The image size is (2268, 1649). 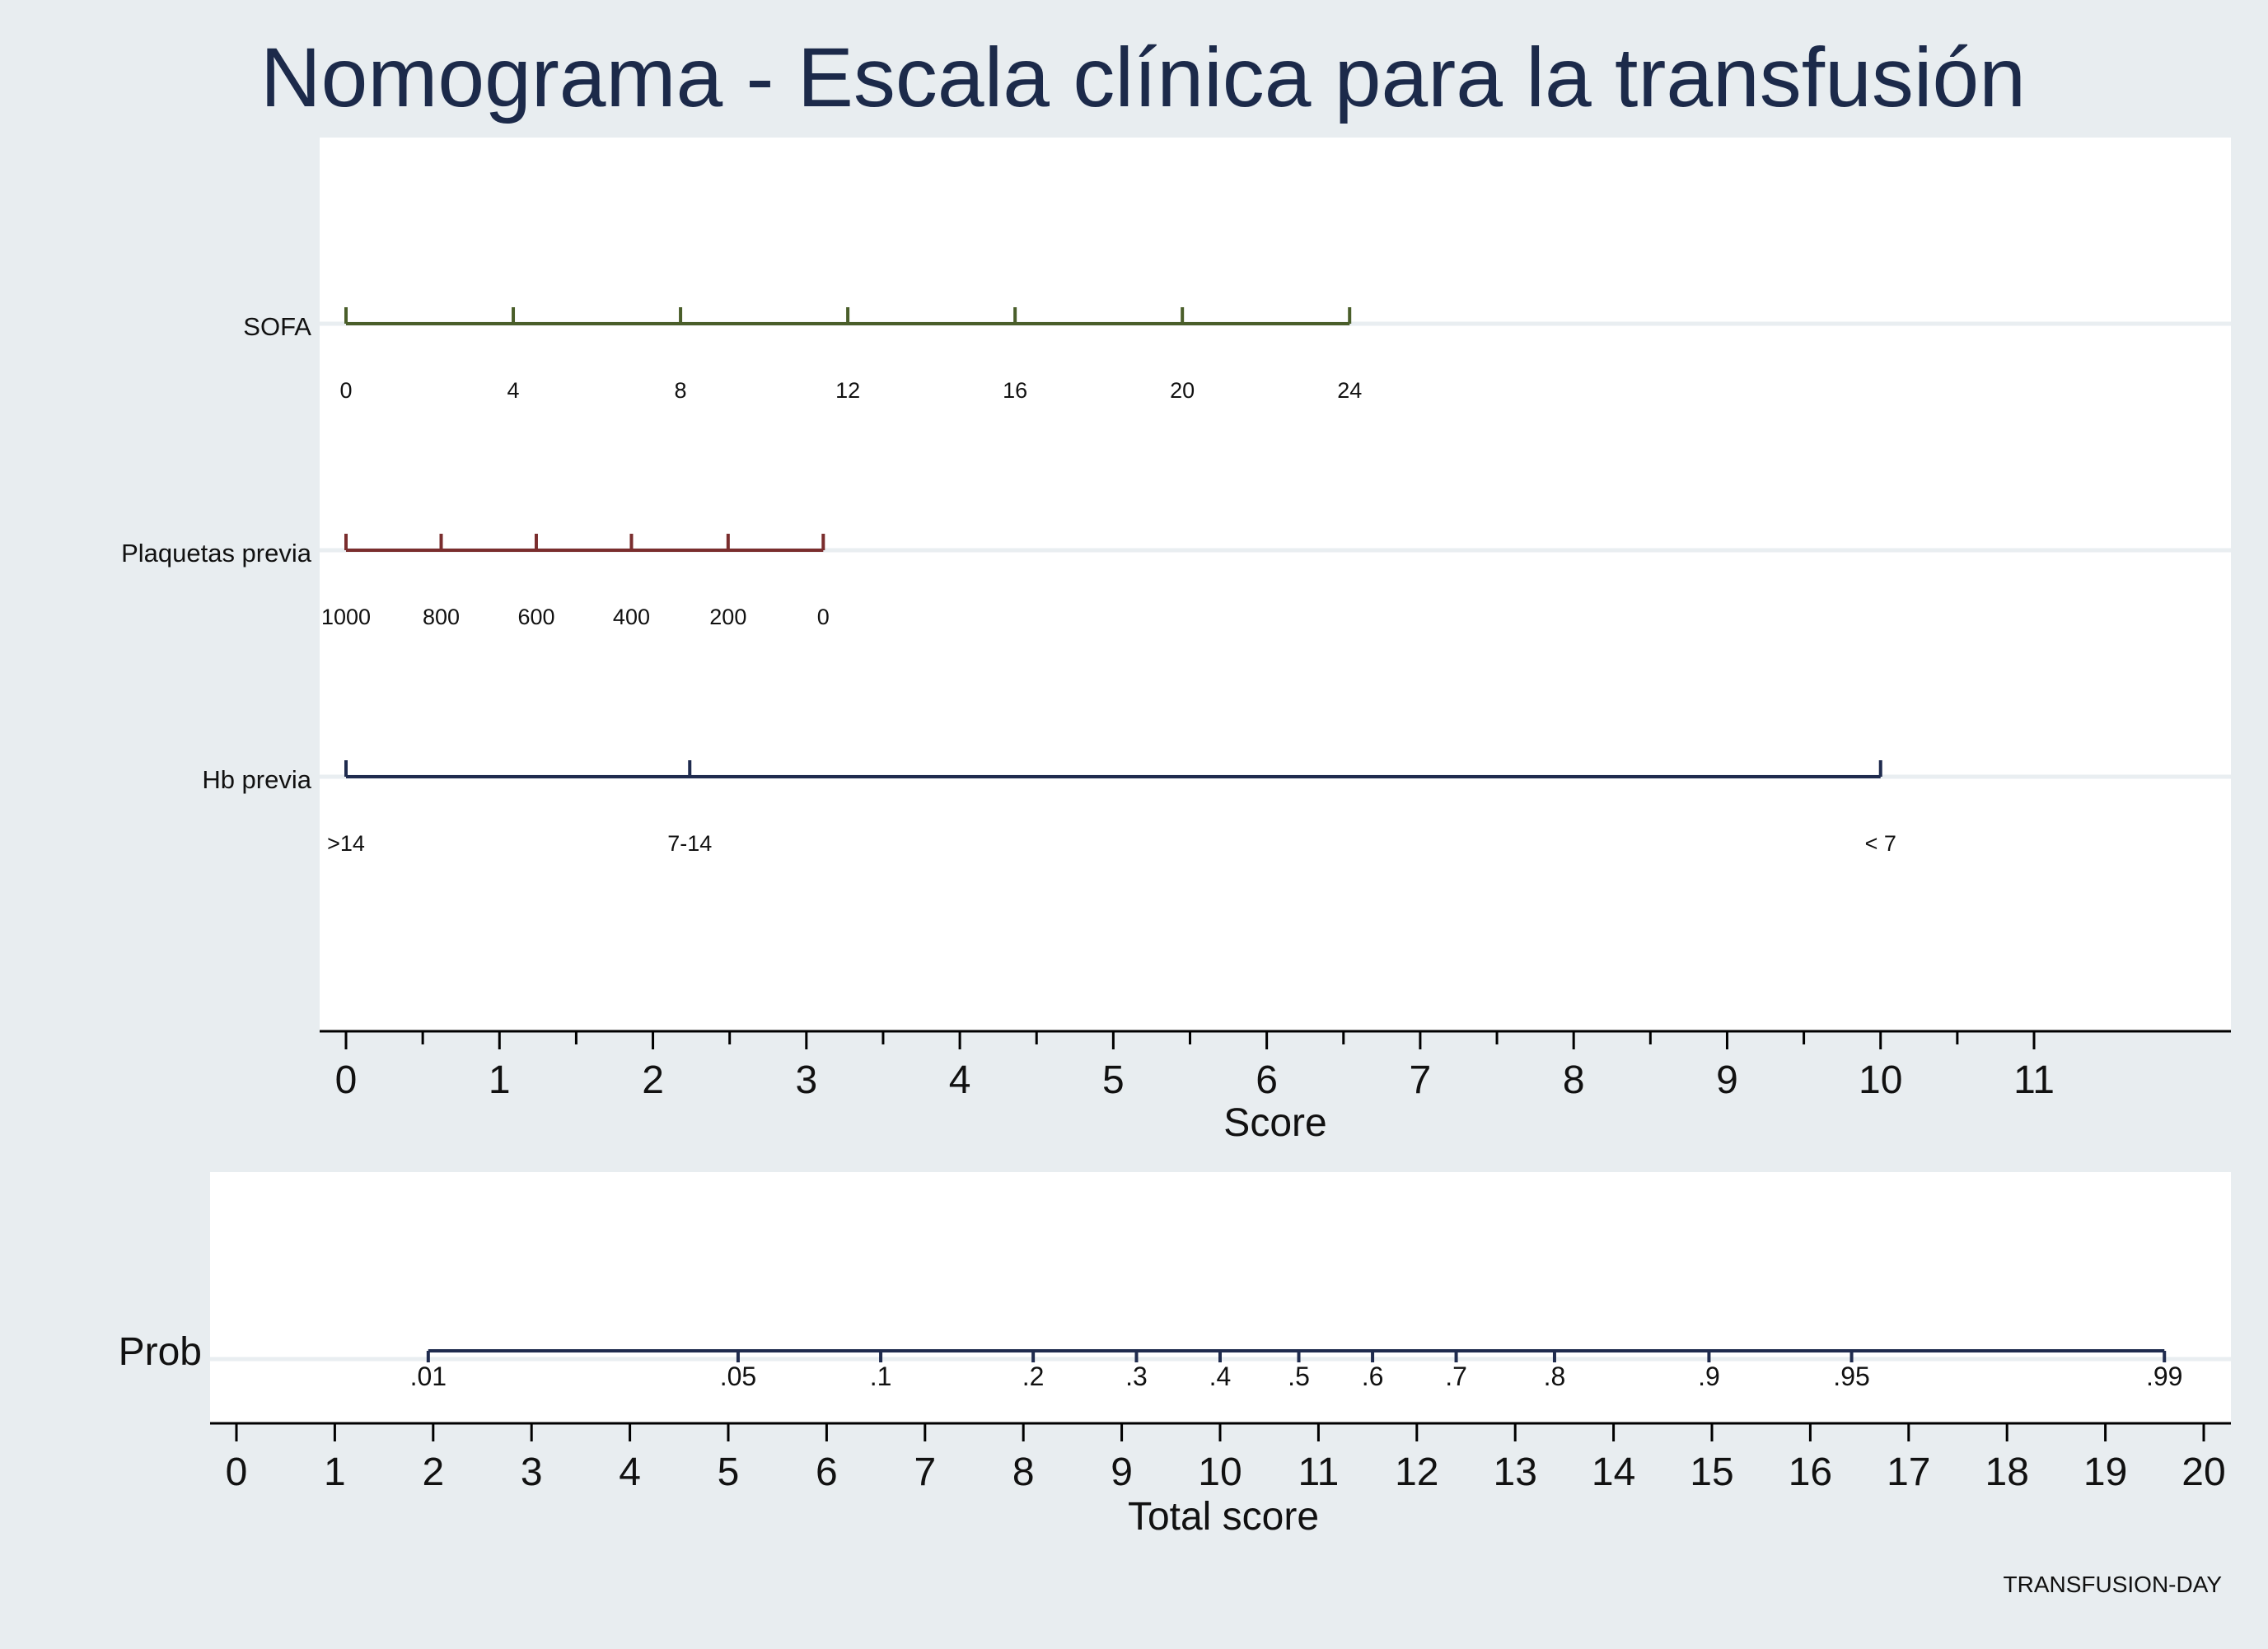 I want to click on footer-note: TRANSFUSION-DAY, so click(x=2113, y=1584).